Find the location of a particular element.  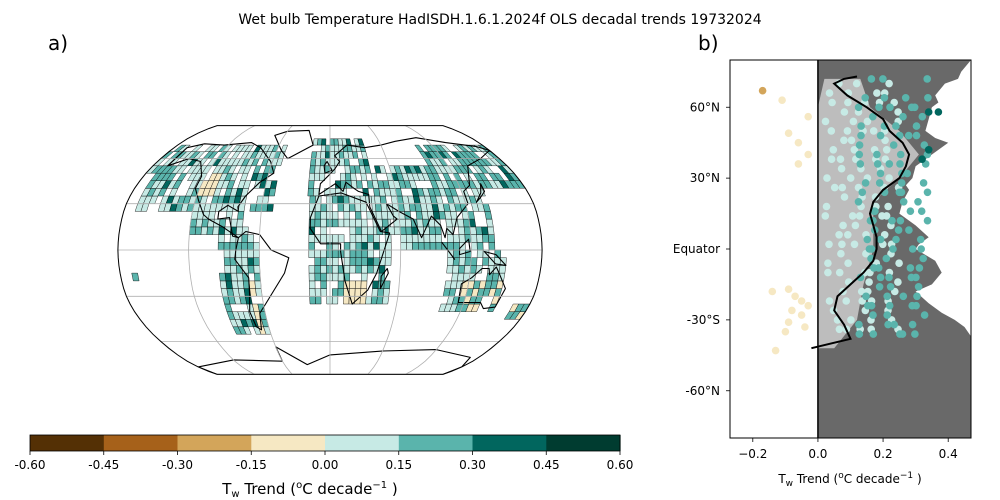

colorbar-tick-7: 0.45 is located at coordinates (546, 465).